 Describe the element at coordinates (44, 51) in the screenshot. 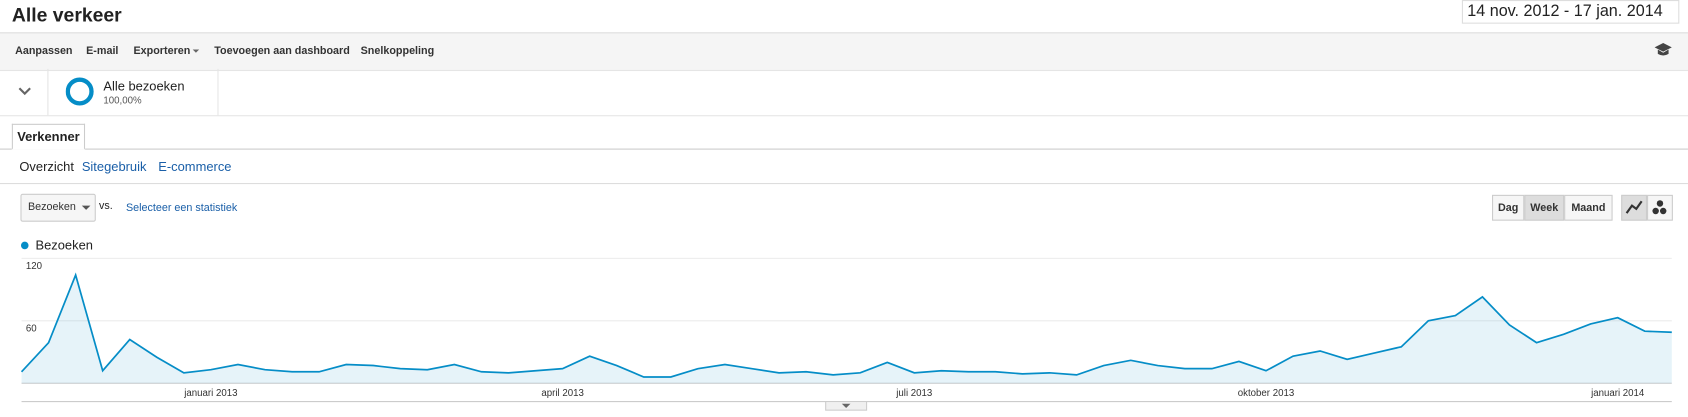

I see `toolbar-item: Aanpassen` at that location.